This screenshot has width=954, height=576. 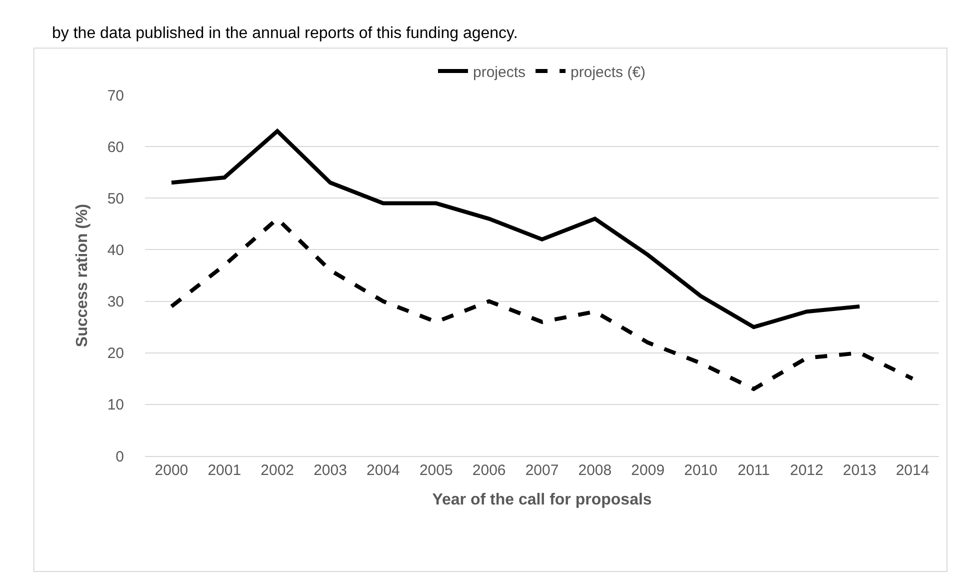 What do you see at coordinates (542, 470) in the screenshot?
I see `x-tick-label: 2007` at bounding box center [542, 470].